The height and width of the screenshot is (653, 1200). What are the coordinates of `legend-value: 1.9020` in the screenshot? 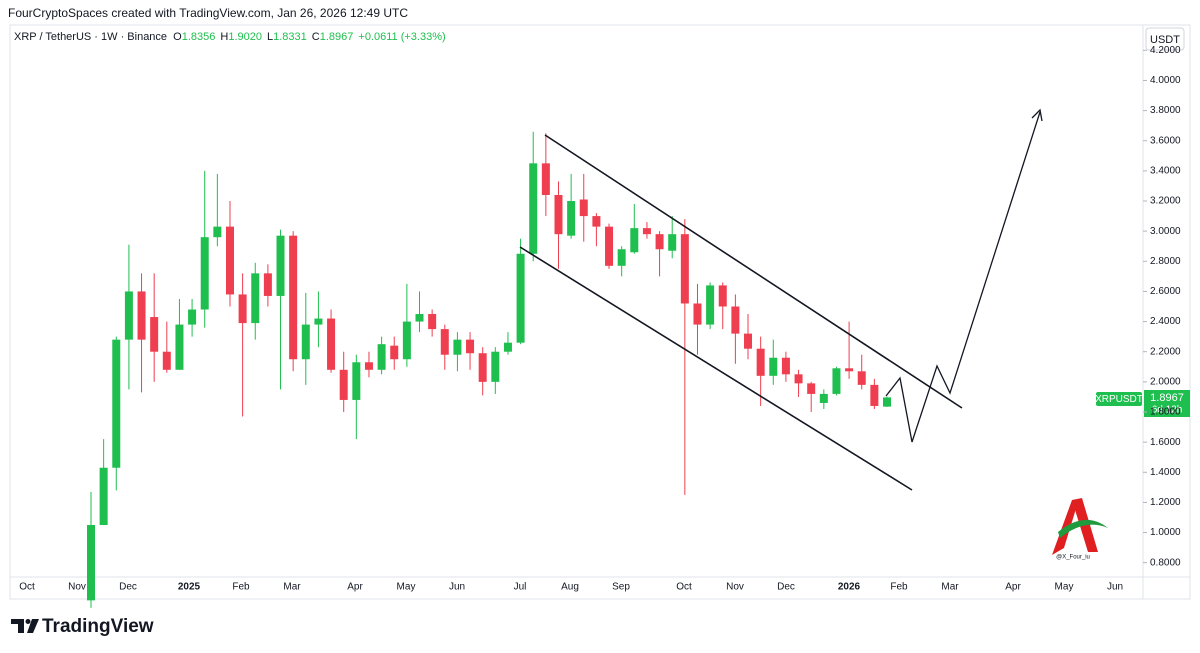 It's located at (245, 37).